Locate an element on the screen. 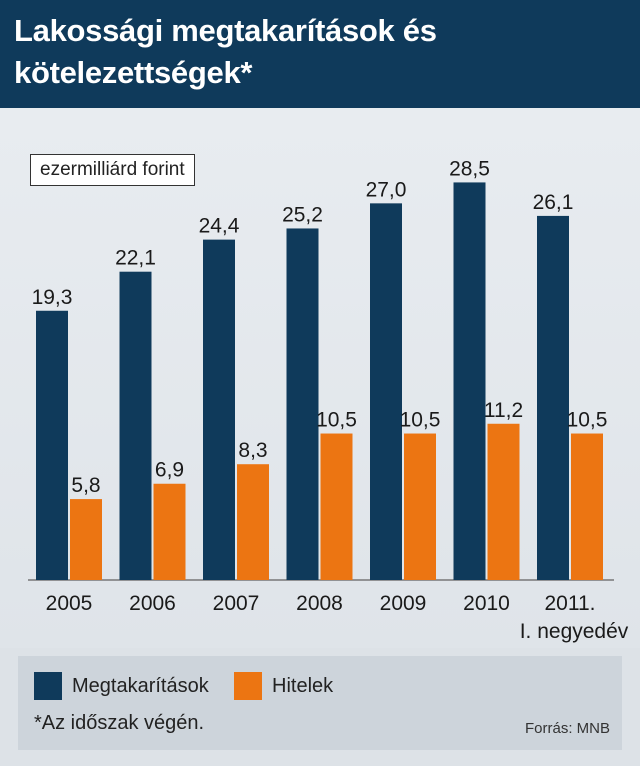 The image size is (640, 766). data-label-hitelek-2: 8,3 is located at coordinates (252, 450).